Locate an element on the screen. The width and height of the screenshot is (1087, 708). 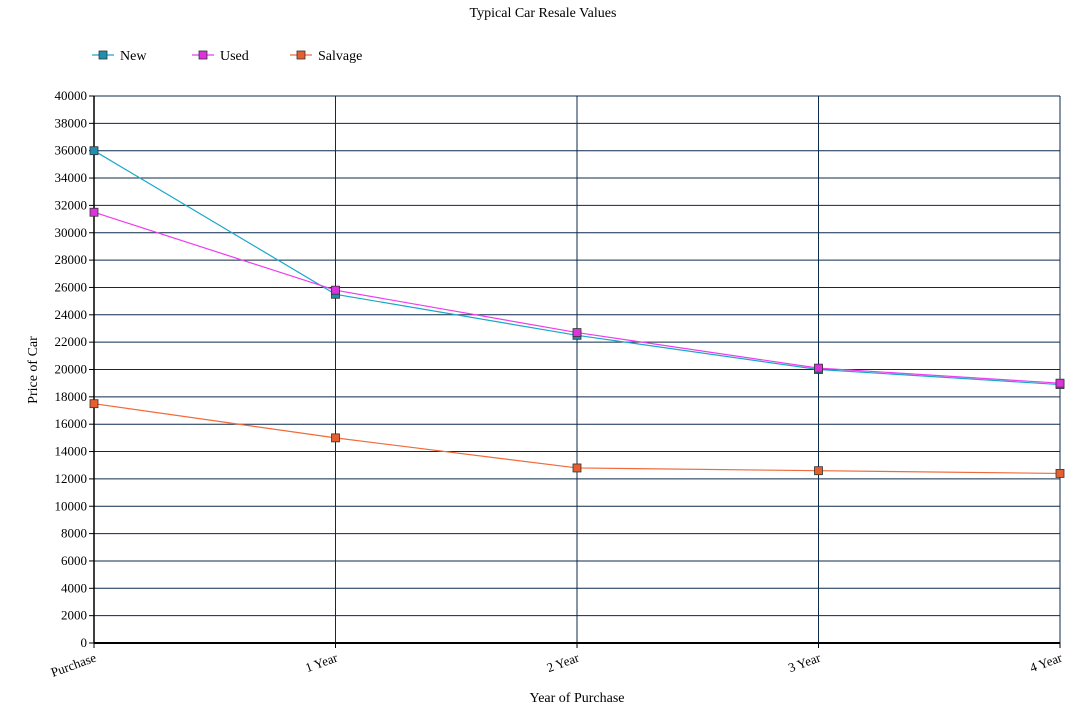
x-tick-label: 4 Year is located at coordinates (1046, 662).